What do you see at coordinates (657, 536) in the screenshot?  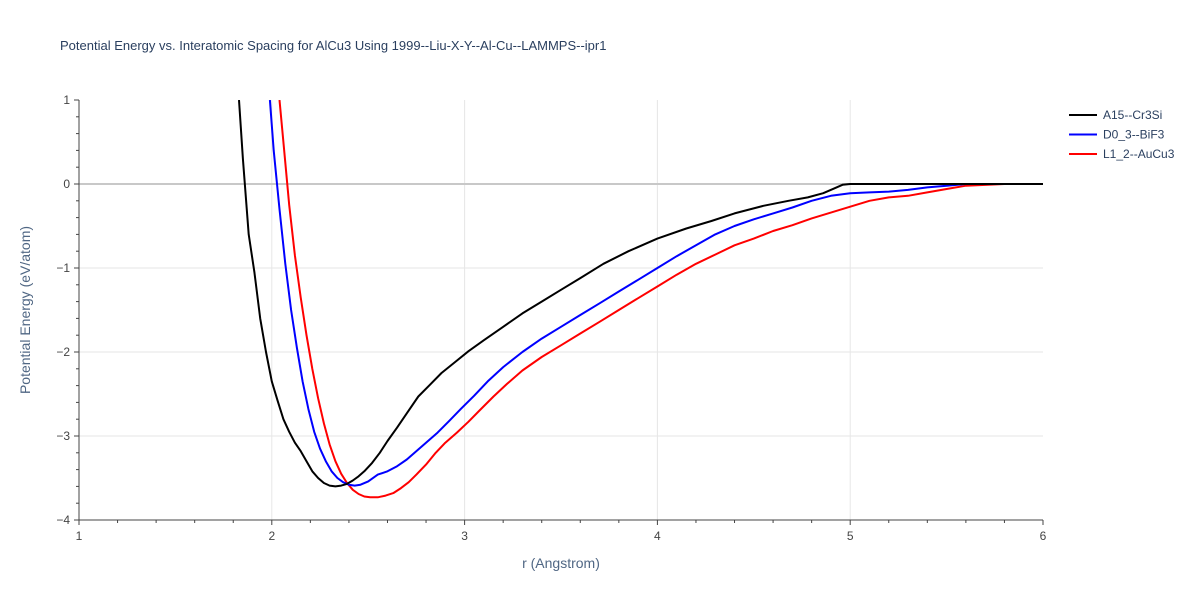 I see `x-tick-label: 4` at bounding box center [657, 536].